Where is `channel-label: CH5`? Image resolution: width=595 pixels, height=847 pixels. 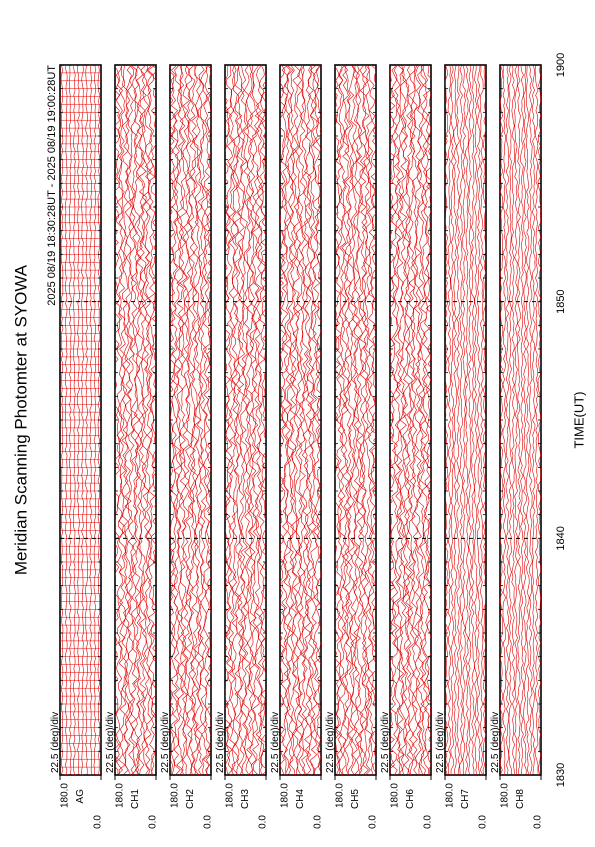 channel-label: CH5 is located at coordinates (355, 799).